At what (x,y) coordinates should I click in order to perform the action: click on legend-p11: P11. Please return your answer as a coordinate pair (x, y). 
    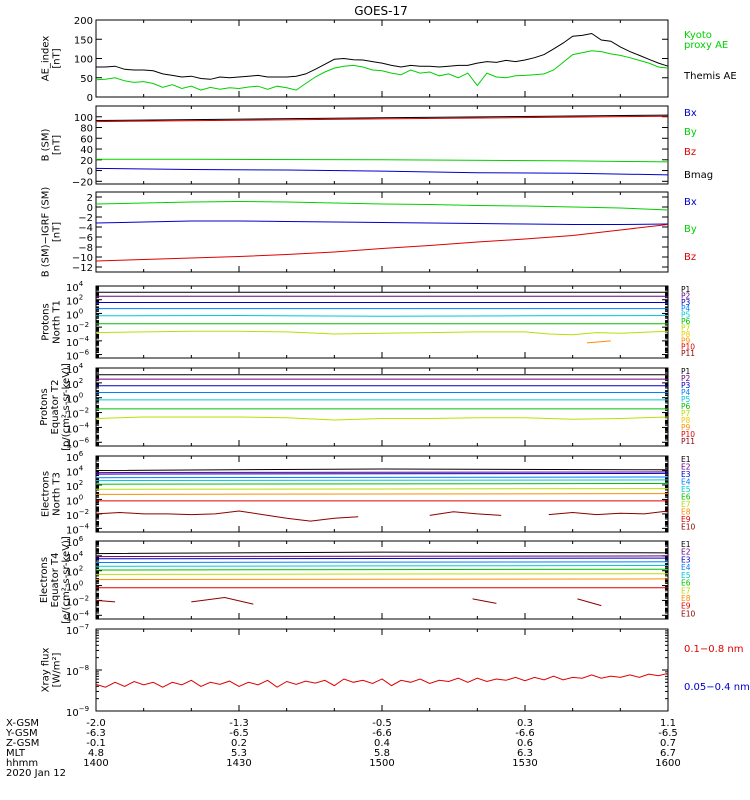
    Looking at the image, I should click on (688, 353).